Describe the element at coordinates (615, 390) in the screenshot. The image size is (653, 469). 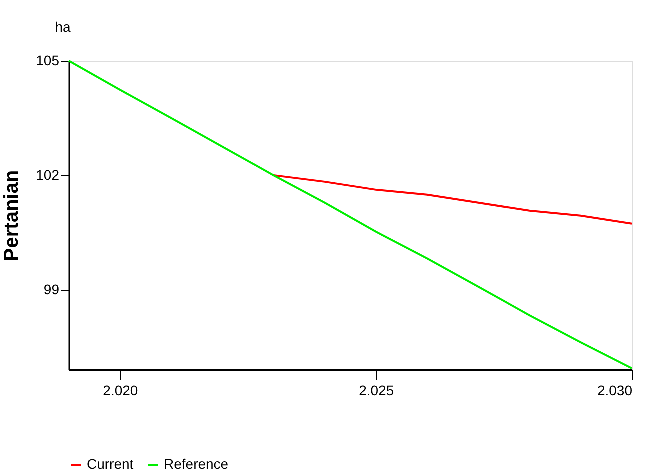
I see `x-tick-label: 2.030` at that location.